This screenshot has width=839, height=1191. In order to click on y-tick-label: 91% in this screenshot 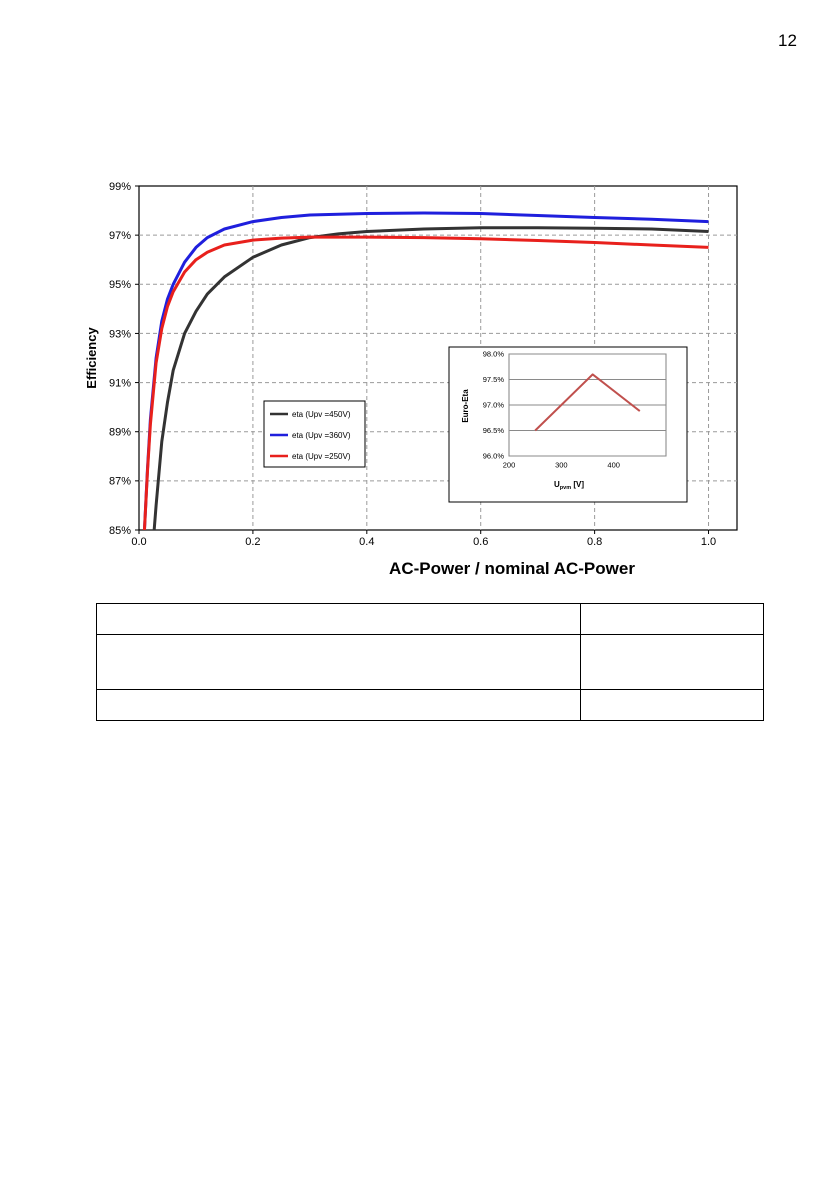, I will do `click(120, 383)`.